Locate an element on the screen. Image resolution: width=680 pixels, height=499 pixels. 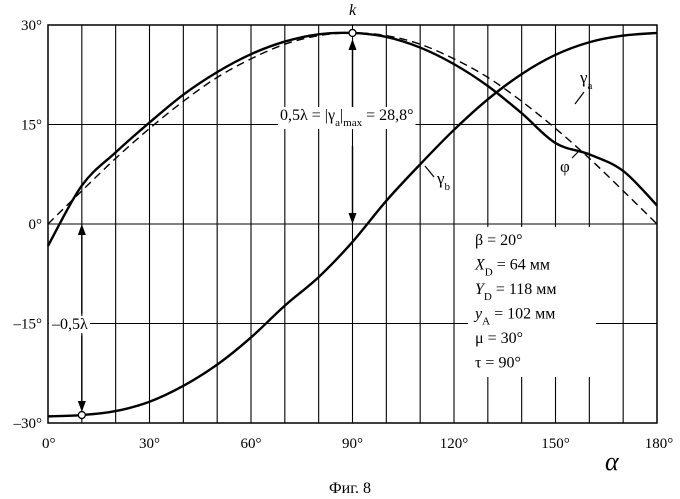
arrow-upper-head-bottom is located at coordinates (353, 218).